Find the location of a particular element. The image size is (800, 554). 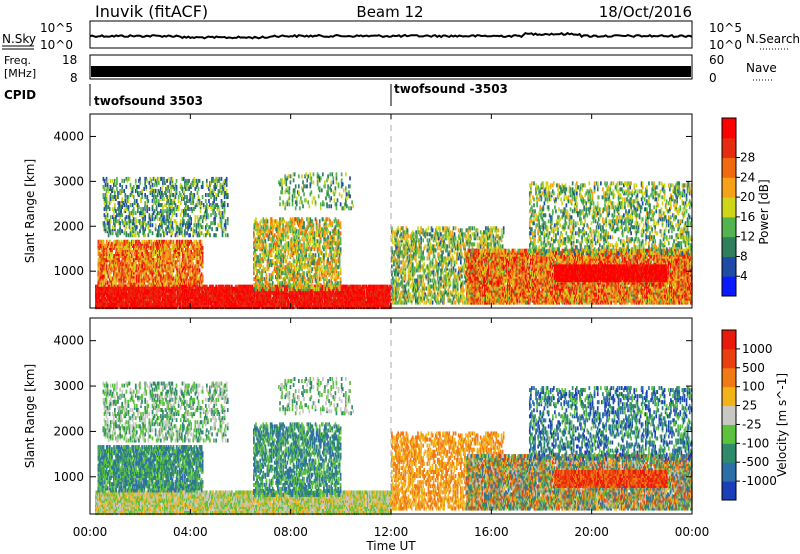

freq-label-line1: Freq. is located at coordinates (17, 60).